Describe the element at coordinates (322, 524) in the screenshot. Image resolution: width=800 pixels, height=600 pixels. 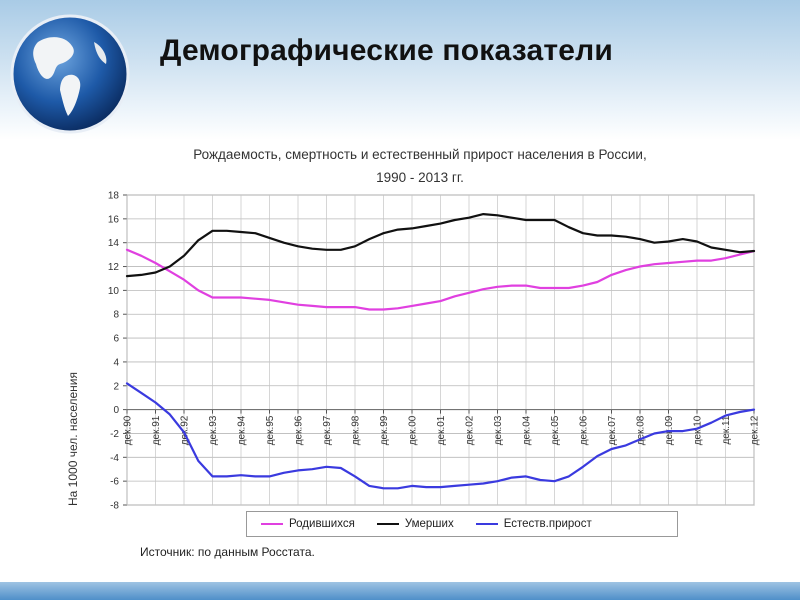
I see `legend-label-births: Родившихся` at that location.